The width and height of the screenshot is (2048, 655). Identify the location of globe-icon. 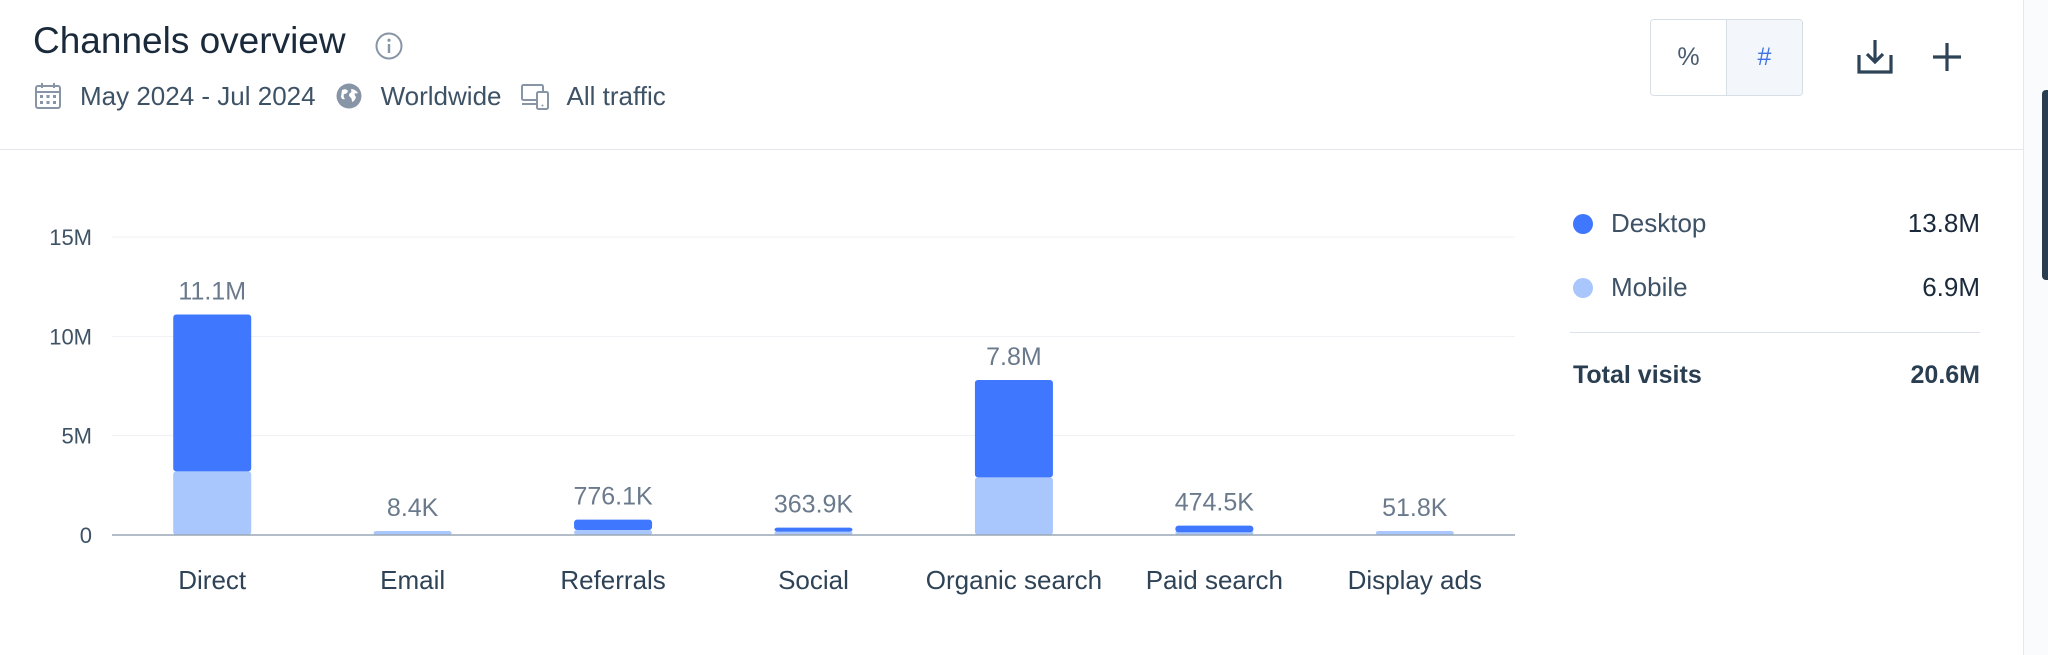
(349, 96).